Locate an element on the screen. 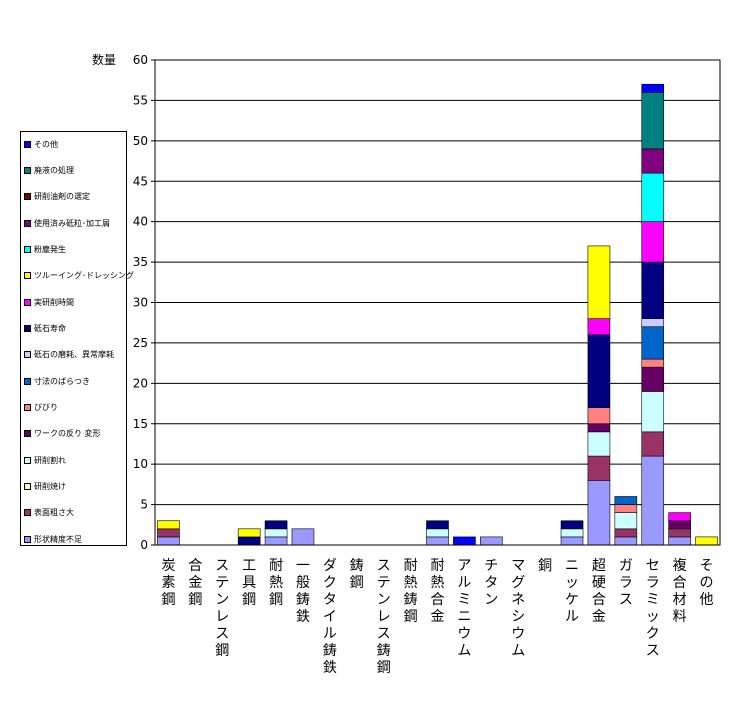  x-category-label-char: ッ is located at coordinates (653, 617).